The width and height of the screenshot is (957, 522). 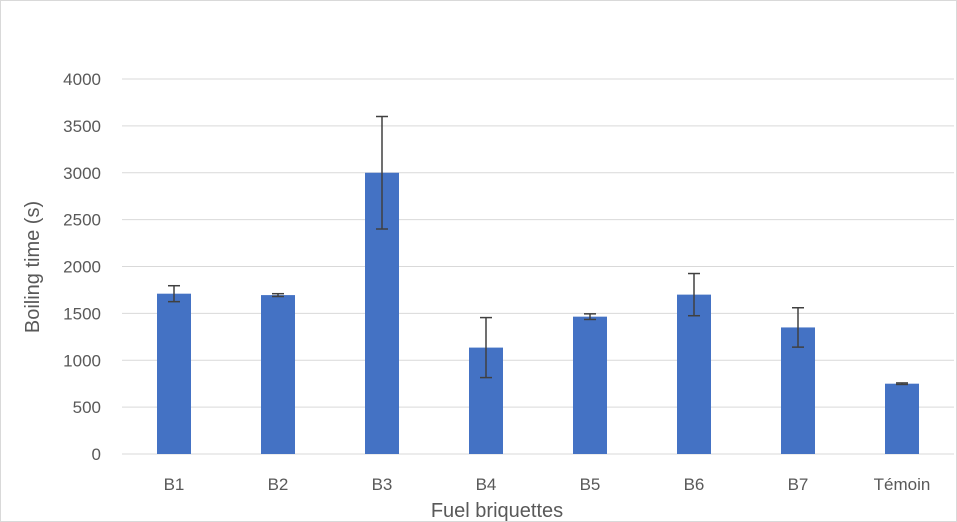 What do you see at coordinates (174, 484) in the screenshot?
I see `x-tick-label: B1` at bounding box center [174, 484].